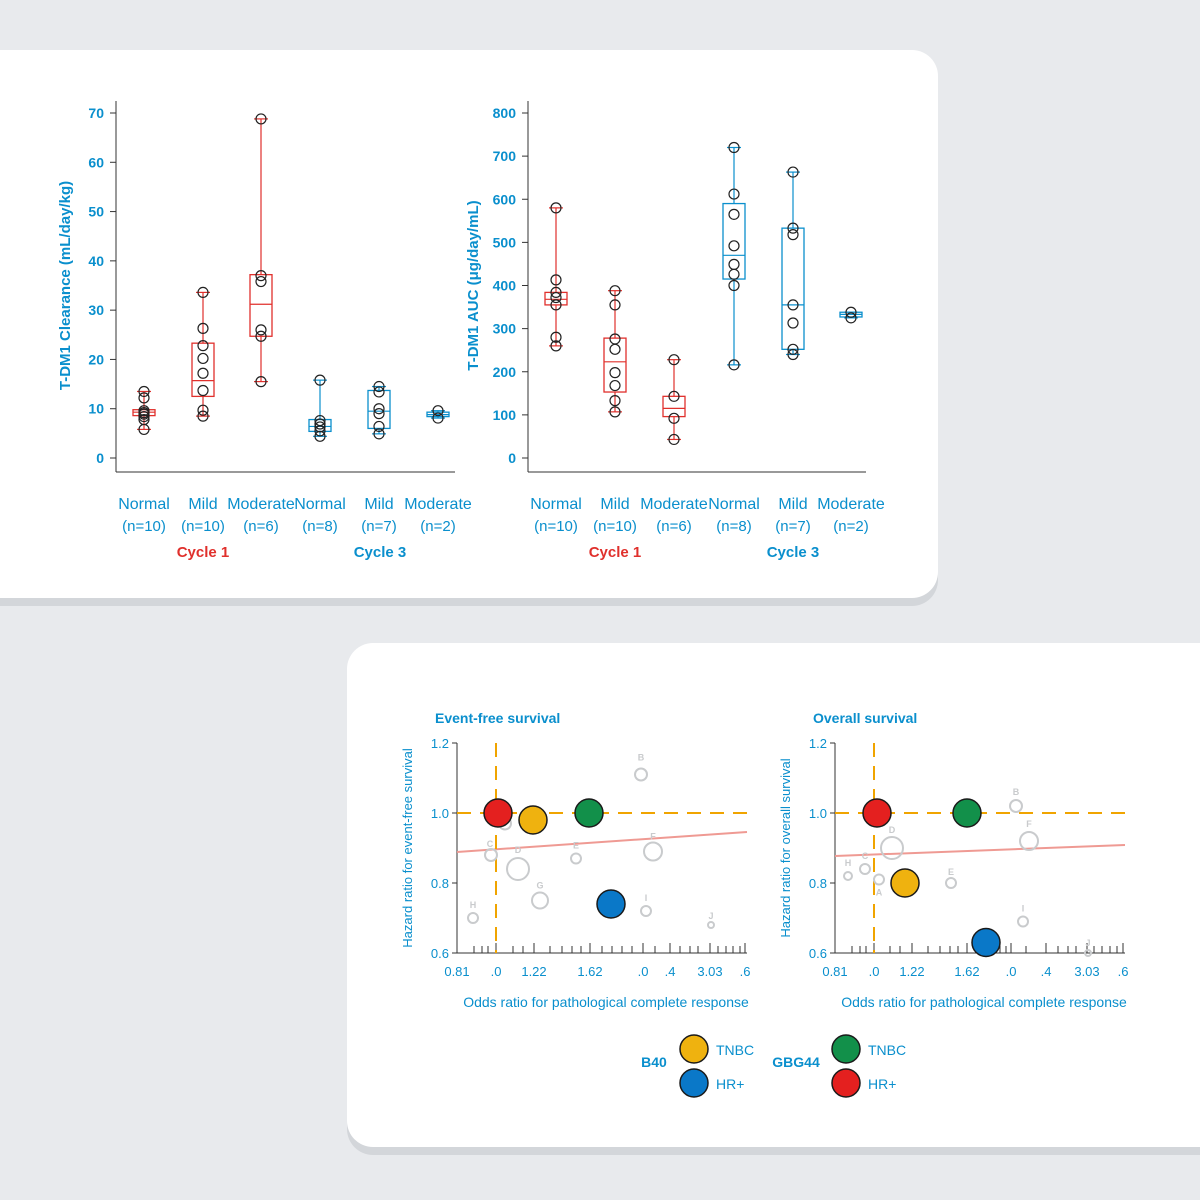 This screenshot has width=1200, height=1200. Describe the element at coordinates (1029, 824) in the screenshot. I see `trial-point-label: F` at that location.